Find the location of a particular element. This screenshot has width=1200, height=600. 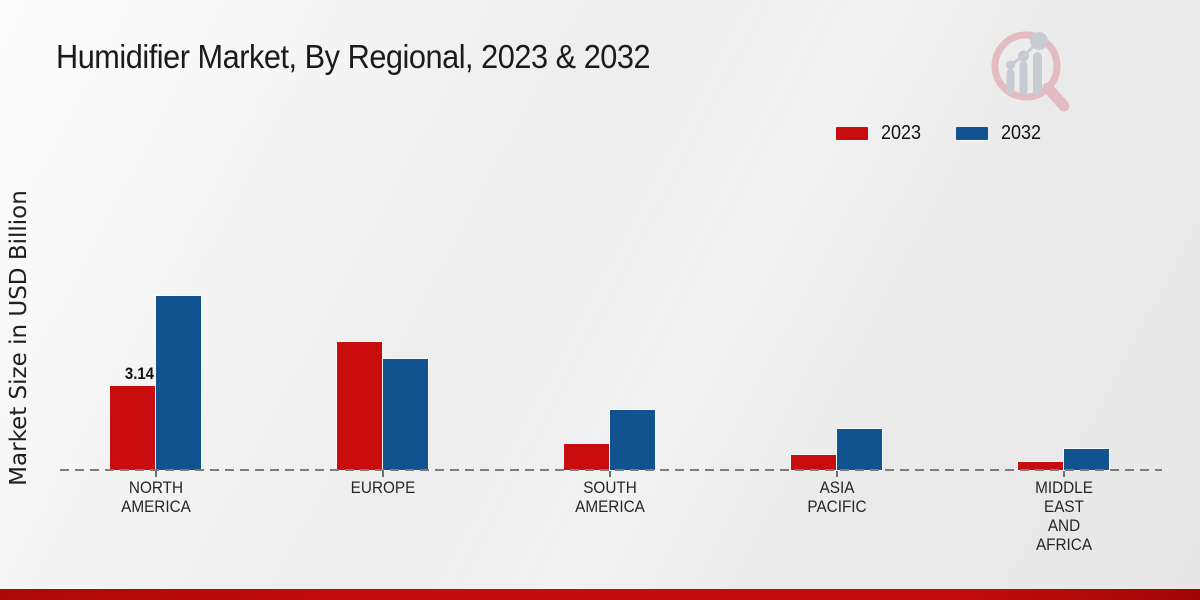

legend: 2023 2032 is located at coordinates (940, 133).